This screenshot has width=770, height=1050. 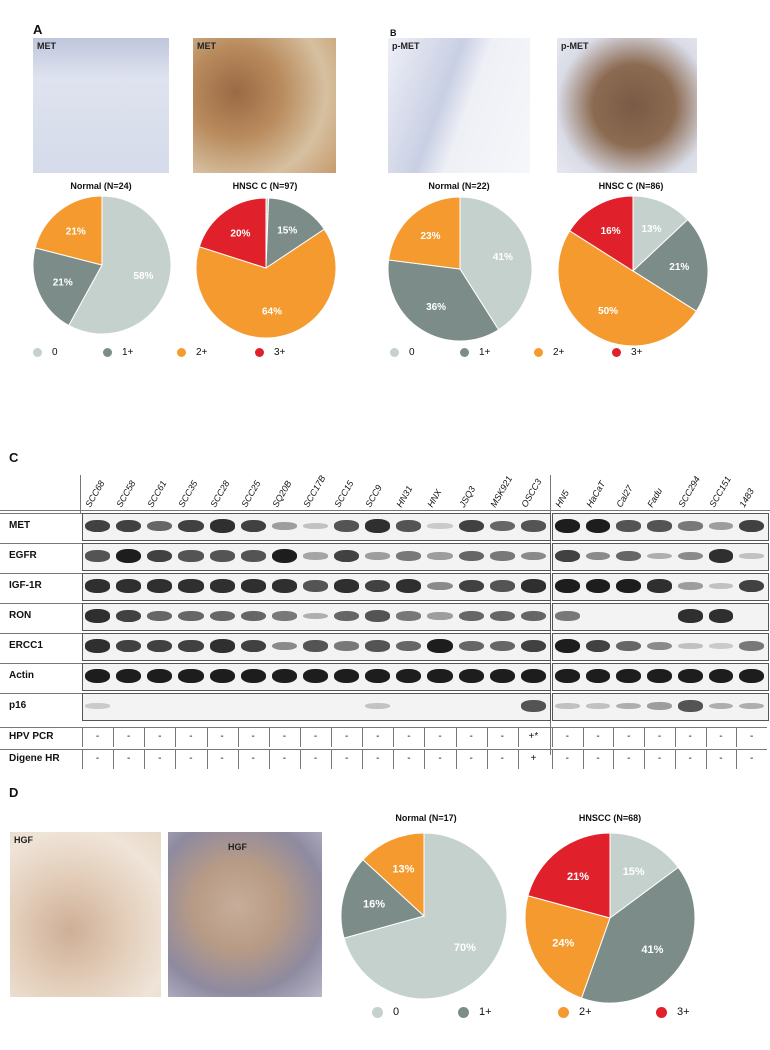 I want to click on pie-title-hnscc-hgf: HNSCC (N=68), so click(x=610, y=818).